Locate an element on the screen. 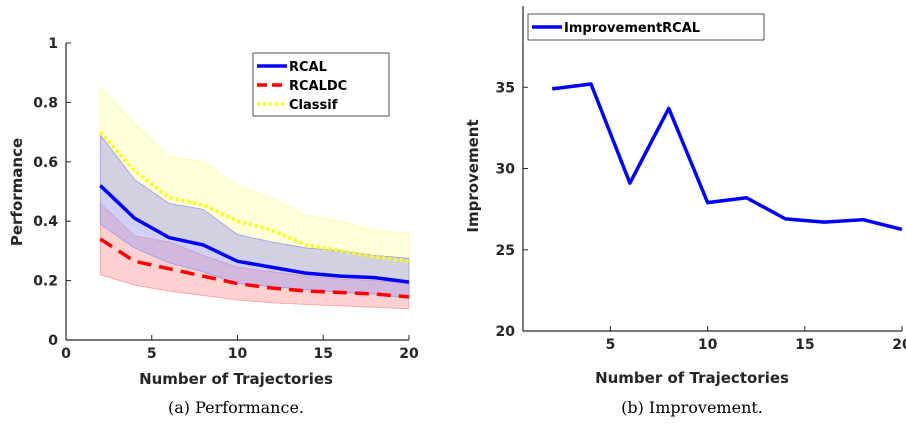 The width and height of the screenshot is (906, 424). band-rcaldc is located at coordinates (254, 256).